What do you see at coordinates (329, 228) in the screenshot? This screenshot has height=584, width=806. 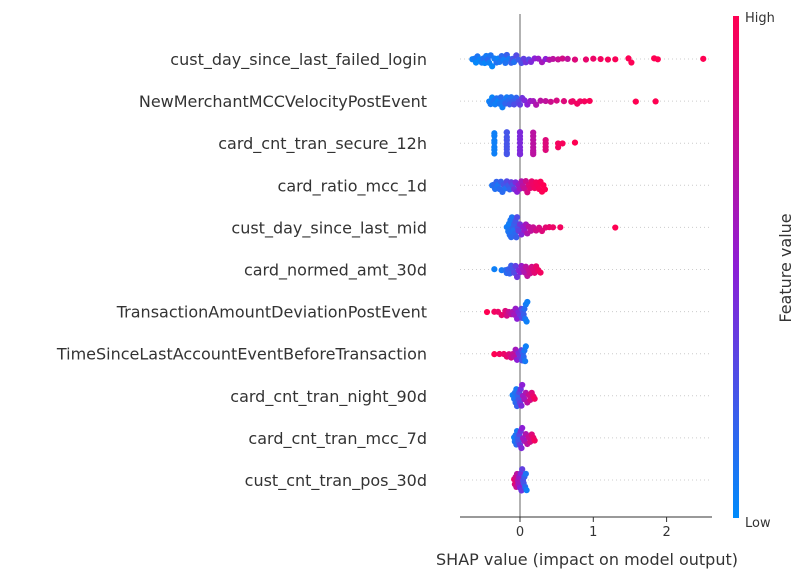 I see `feature-label: cust_day_since_last_mid` at bounding box center [329, 228].